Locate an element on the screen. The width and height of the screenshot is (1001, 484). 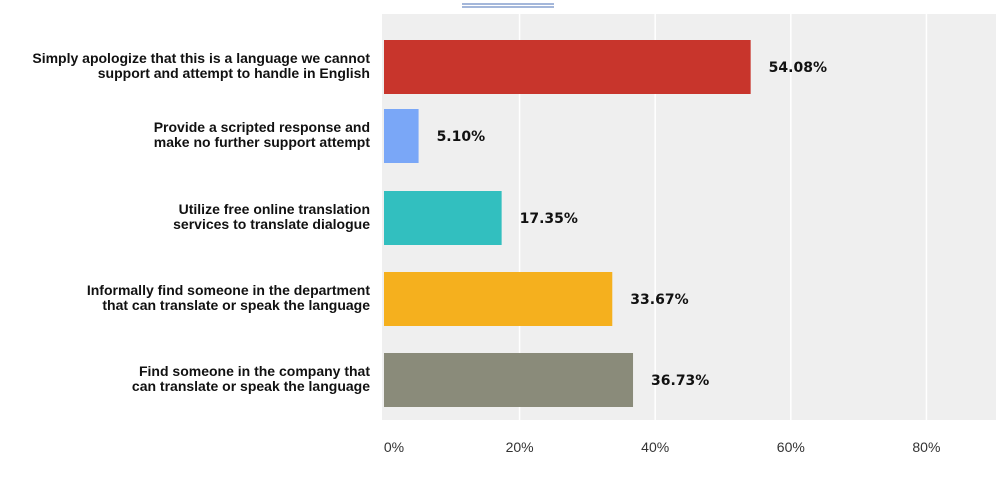
value-label: 33.67% is located at coordinates (659, 300).